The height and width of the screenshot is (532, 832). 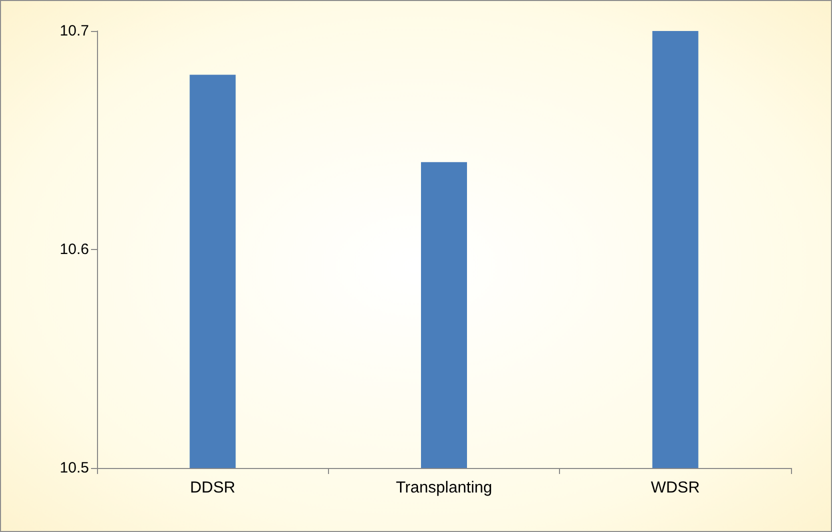 What do you see at coordinates (74, 468) in the screenshot?
I see `y-tick-label: 10.5` at bounding box center [74, 468].